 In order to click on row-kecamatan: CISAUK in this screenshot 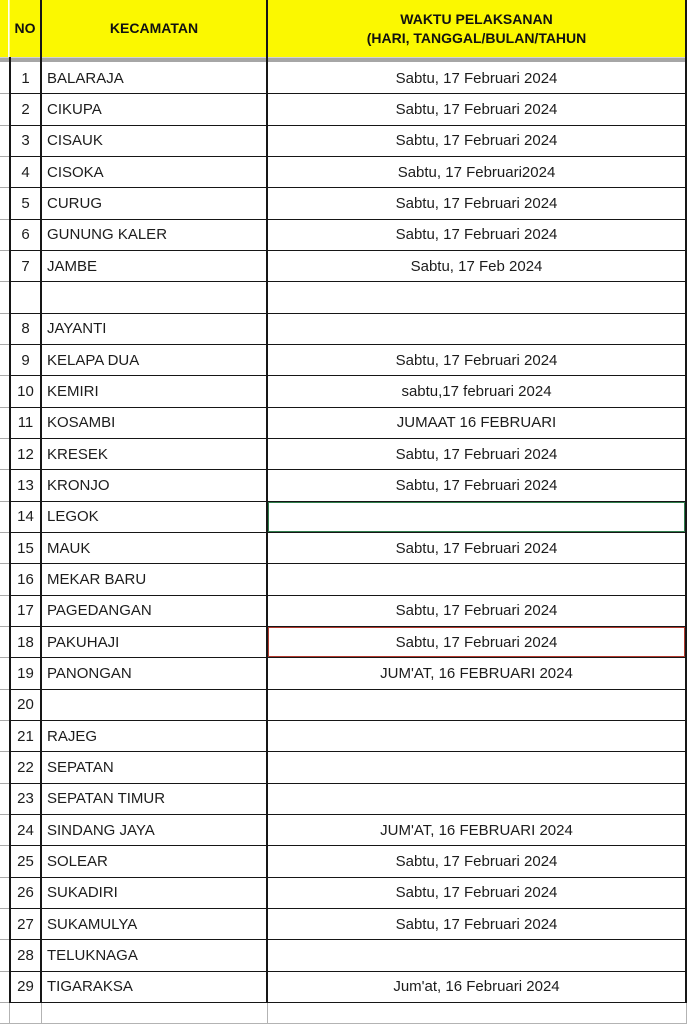, I will do `click(155, 141)`.